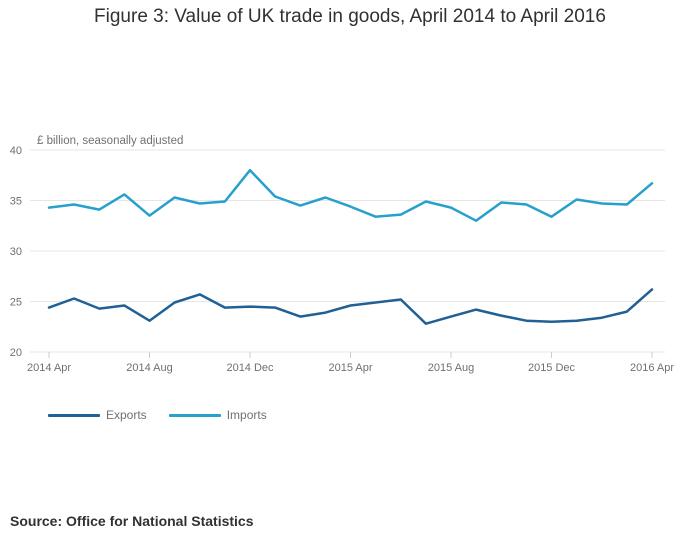 The image size is (700, 549). Describe the element at coordinates (132, 521) in the screenshot. I see `source-note: Source: Office for National Statistics` at that location.